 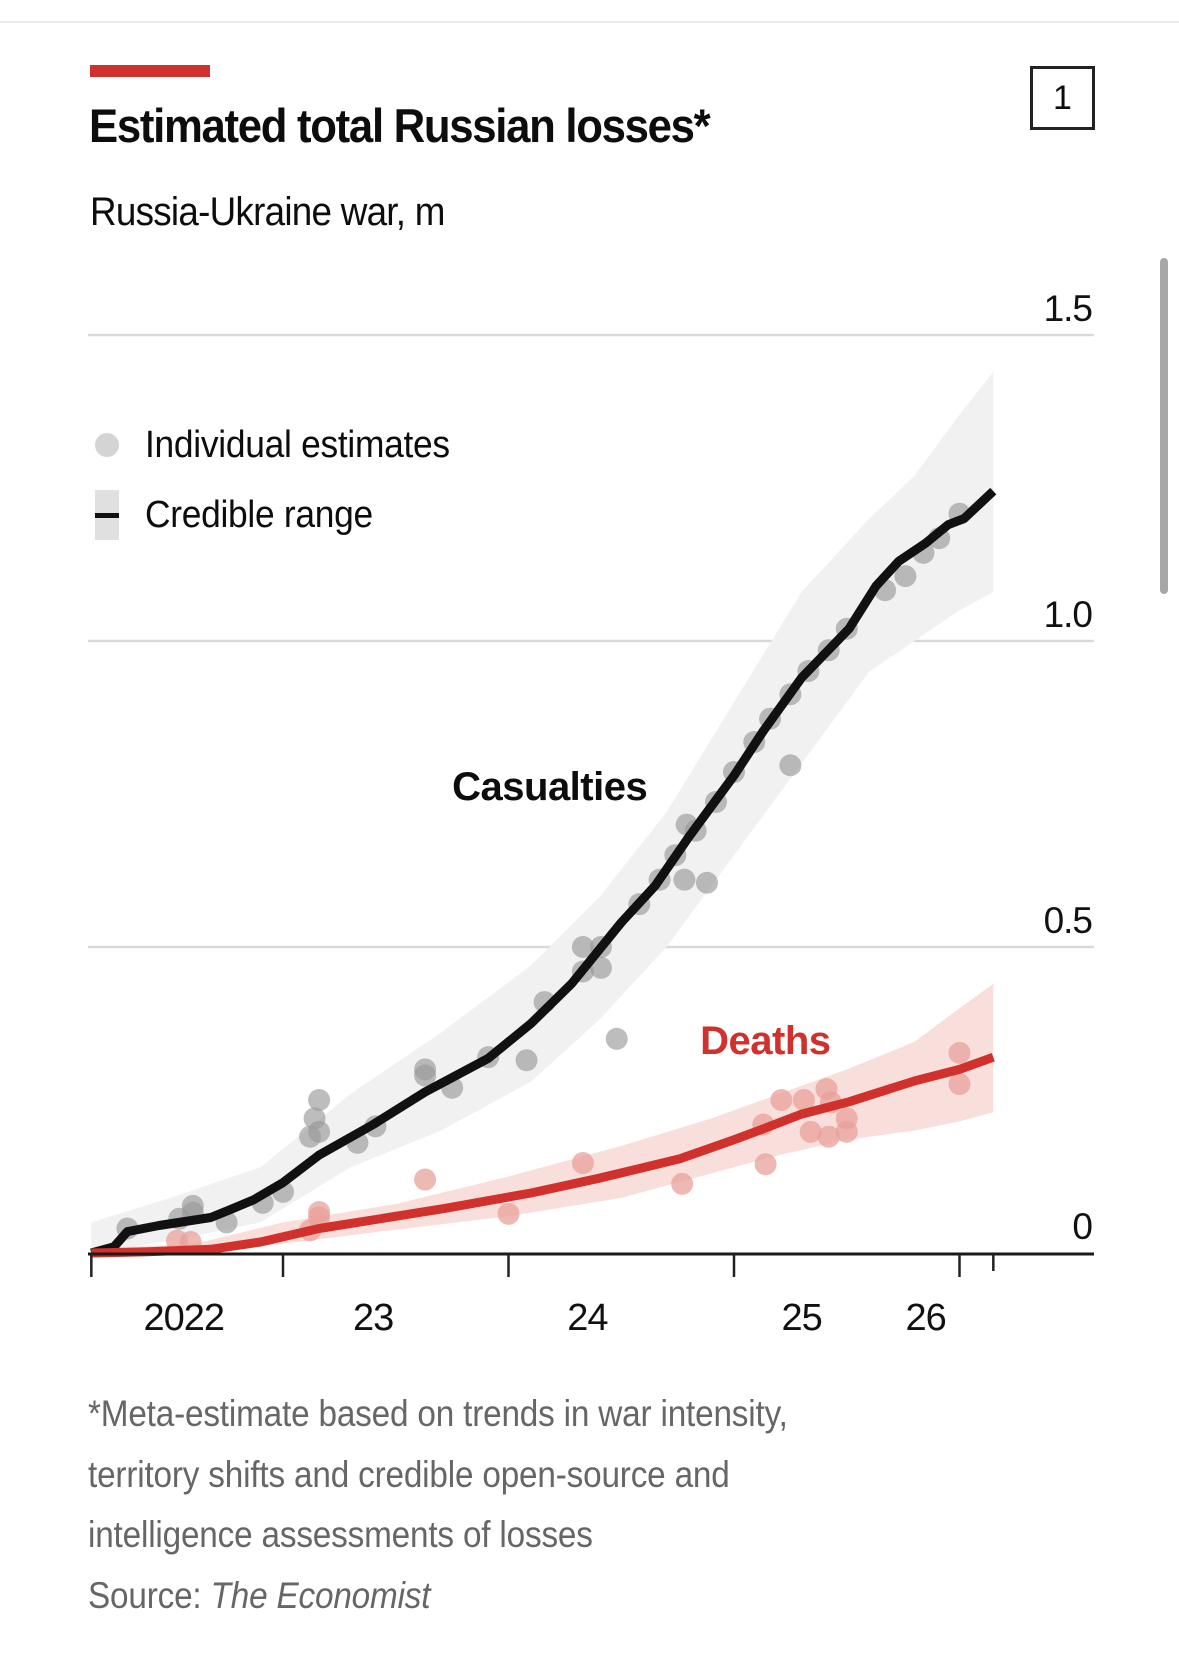 I want to click on deaths-series-label: Deaths, so click(x=765, y=1041).